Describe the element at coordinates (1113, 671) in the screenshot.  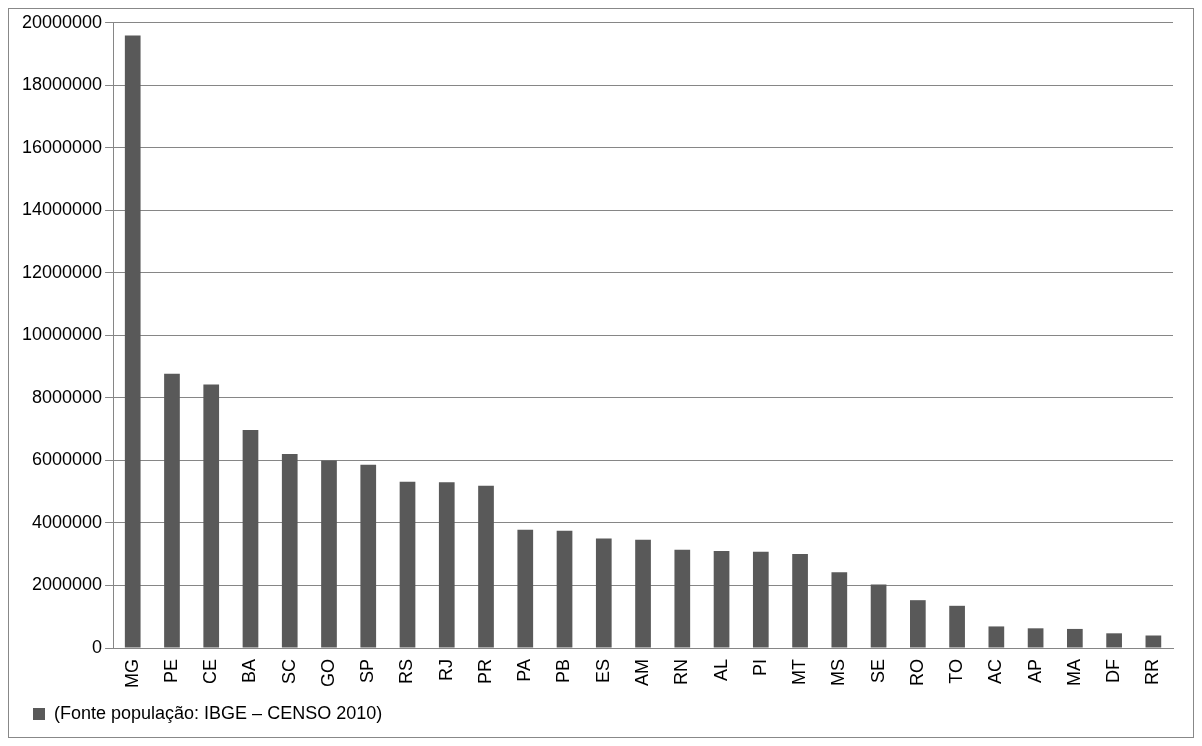
I see `x-tick-label: DF` at that location.